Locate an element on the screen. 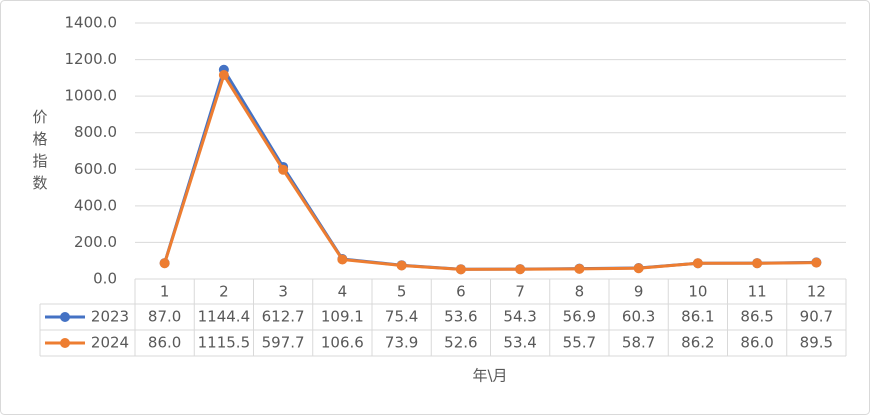 The height and width of the screenshot is (419, 870). x-tick-label: 2 is located at coordinates (224, 292).